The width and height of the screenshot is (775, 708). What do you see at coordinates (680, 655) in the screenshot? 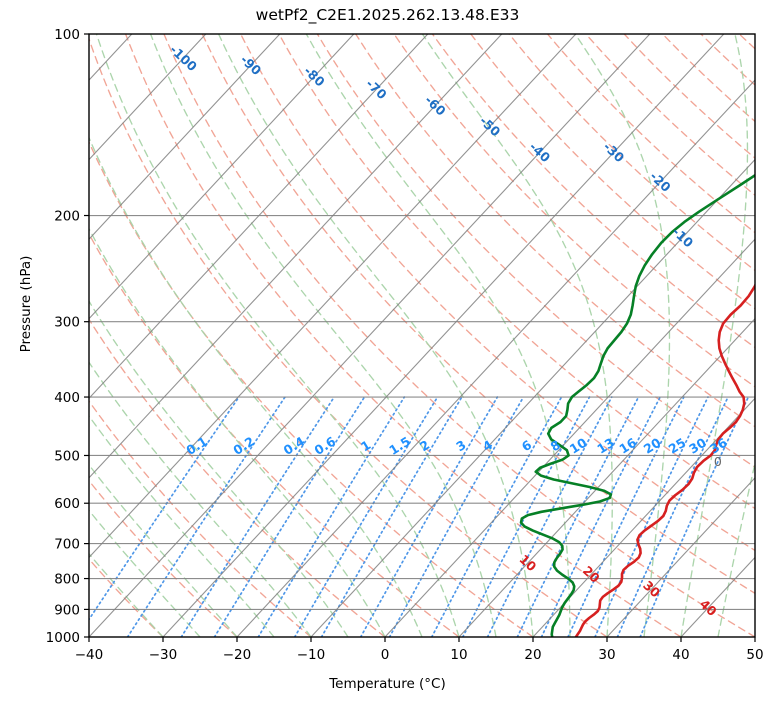
I see `x-tick-label: 40` at bounding box center [680, 655].